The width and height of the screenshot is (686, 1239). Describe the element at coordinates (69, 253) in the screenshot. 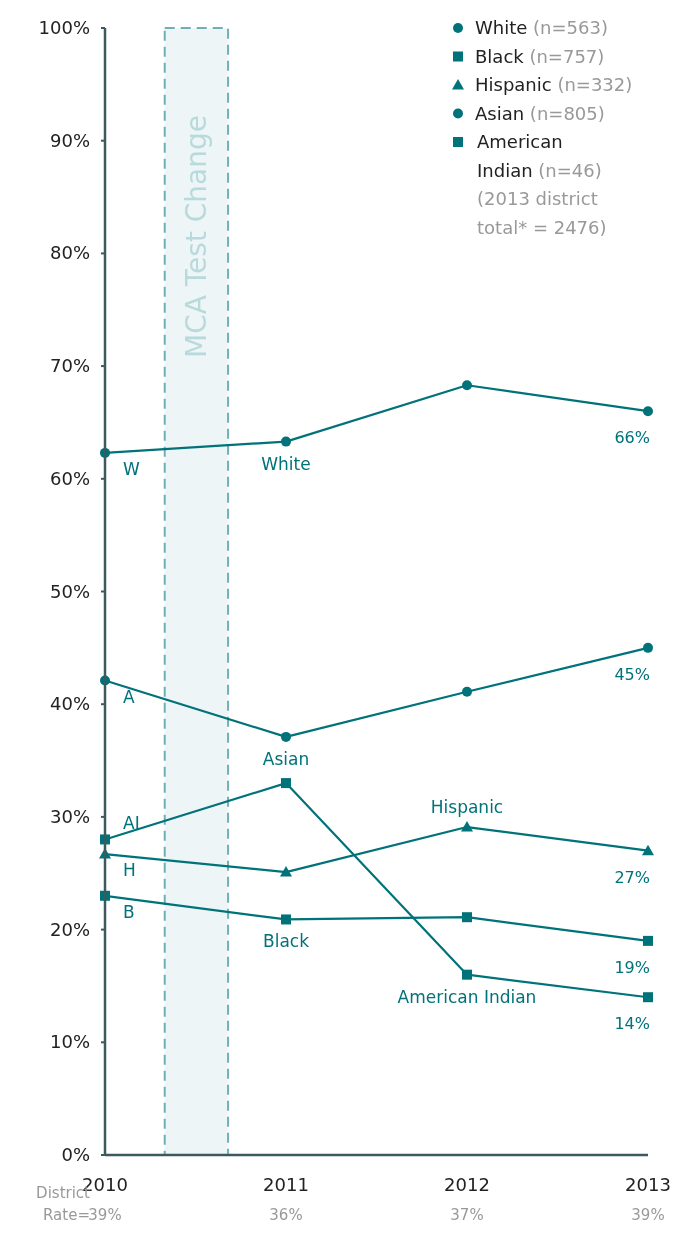

I see `y-tick-label: 80%` at that location.